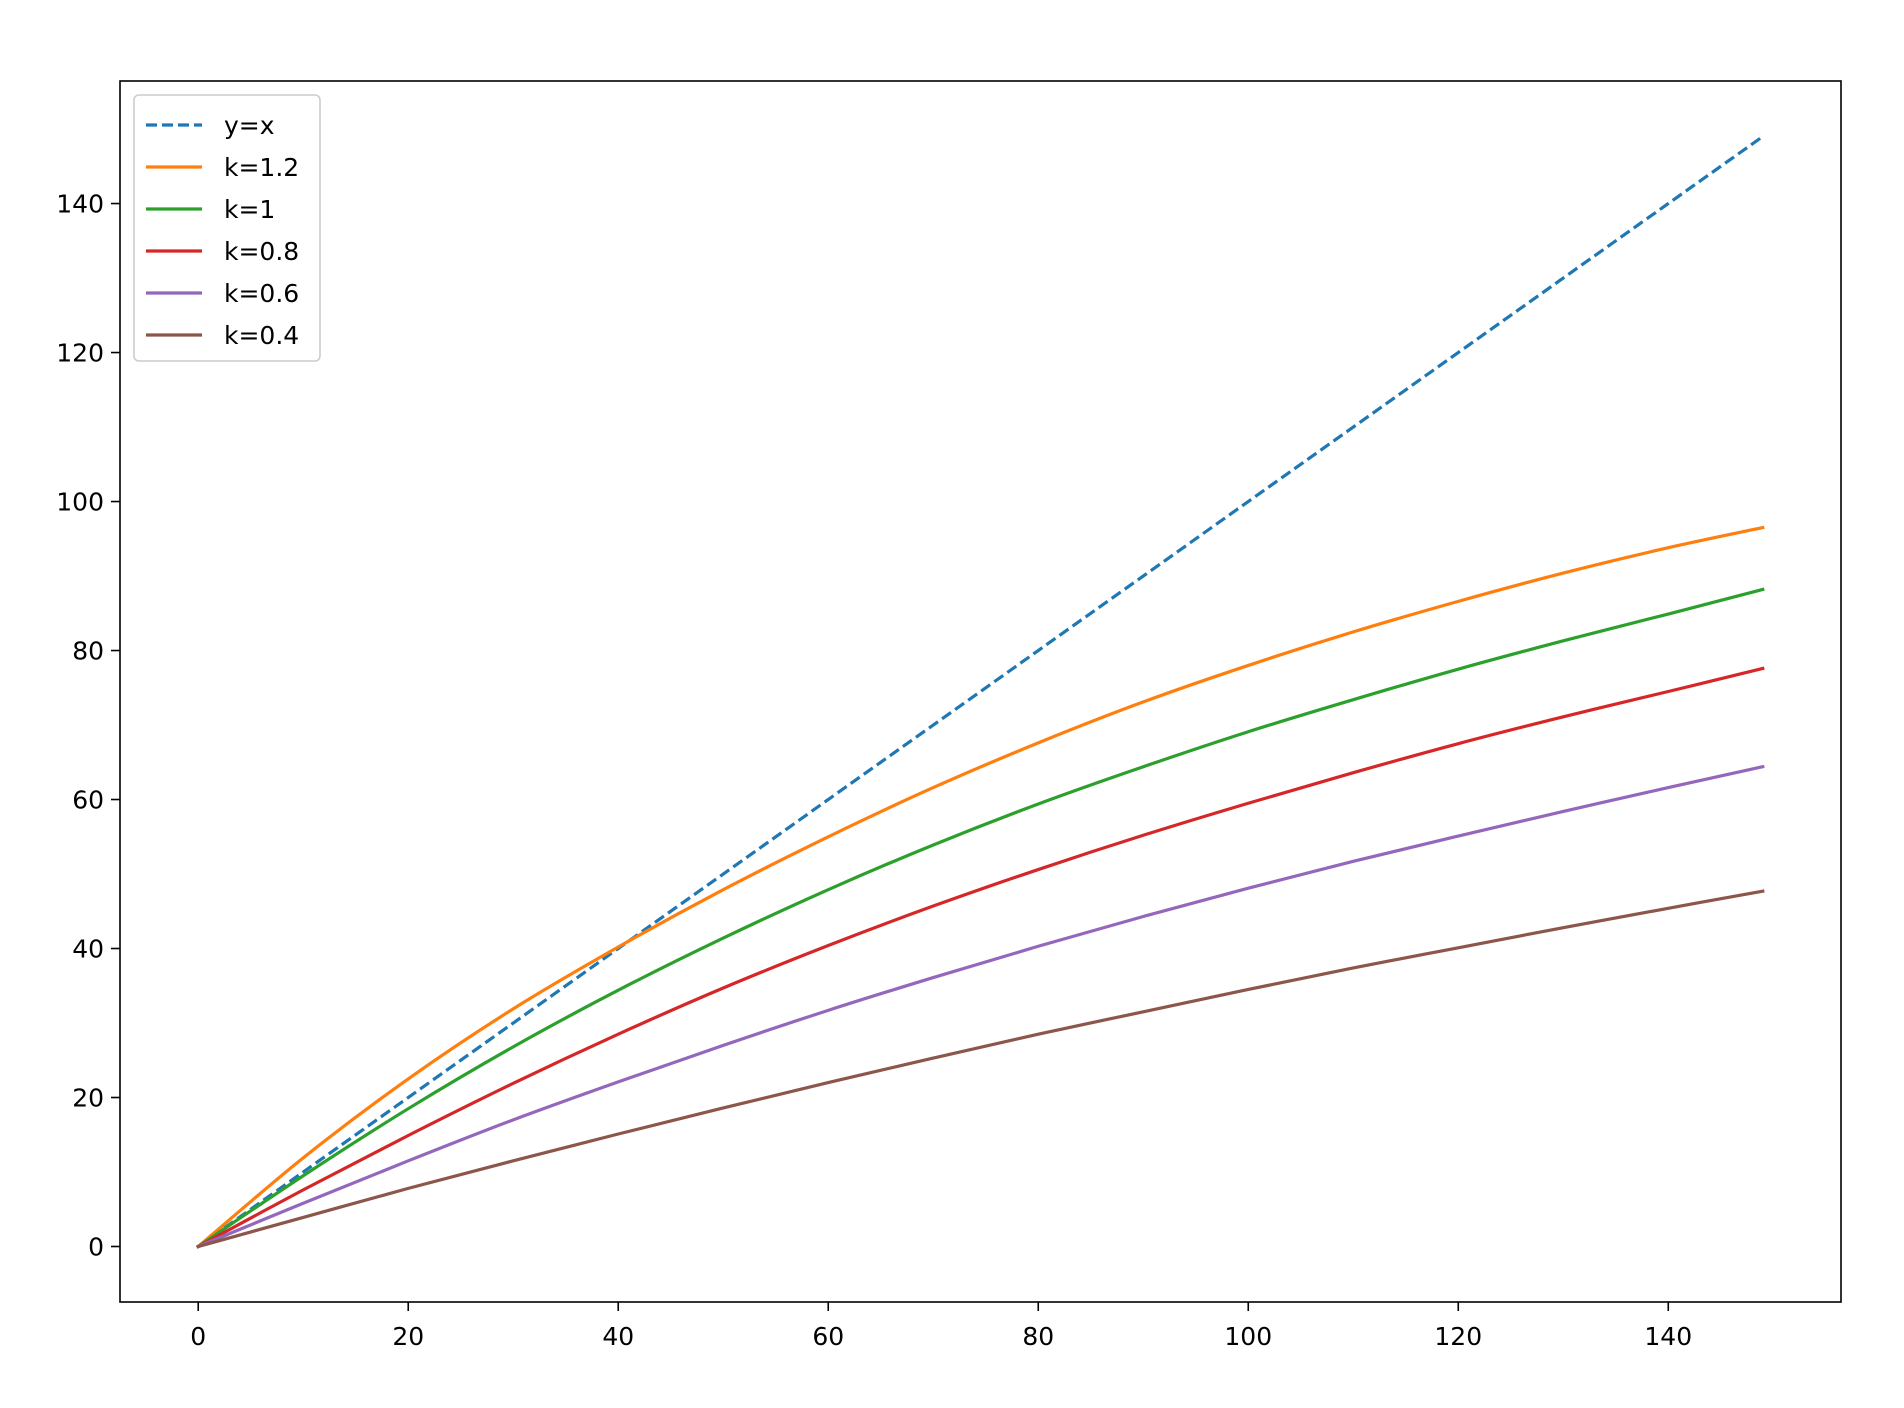  What do you see at coordinates (1668, 1336) in the screenshot?
I see `x-tick-label: 140` at bounding box center [1668, 1336].